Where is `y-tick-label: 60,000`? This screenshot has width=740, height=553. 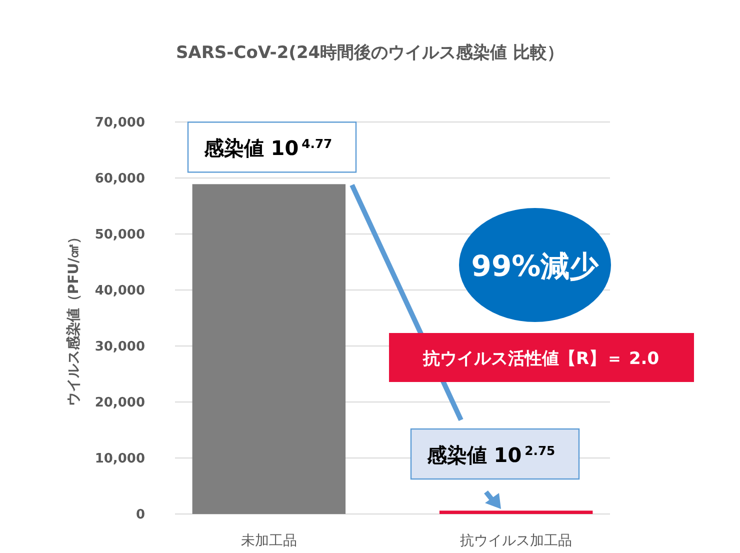
y-tick-label: 60,000 is located at coordinates (119, 179).